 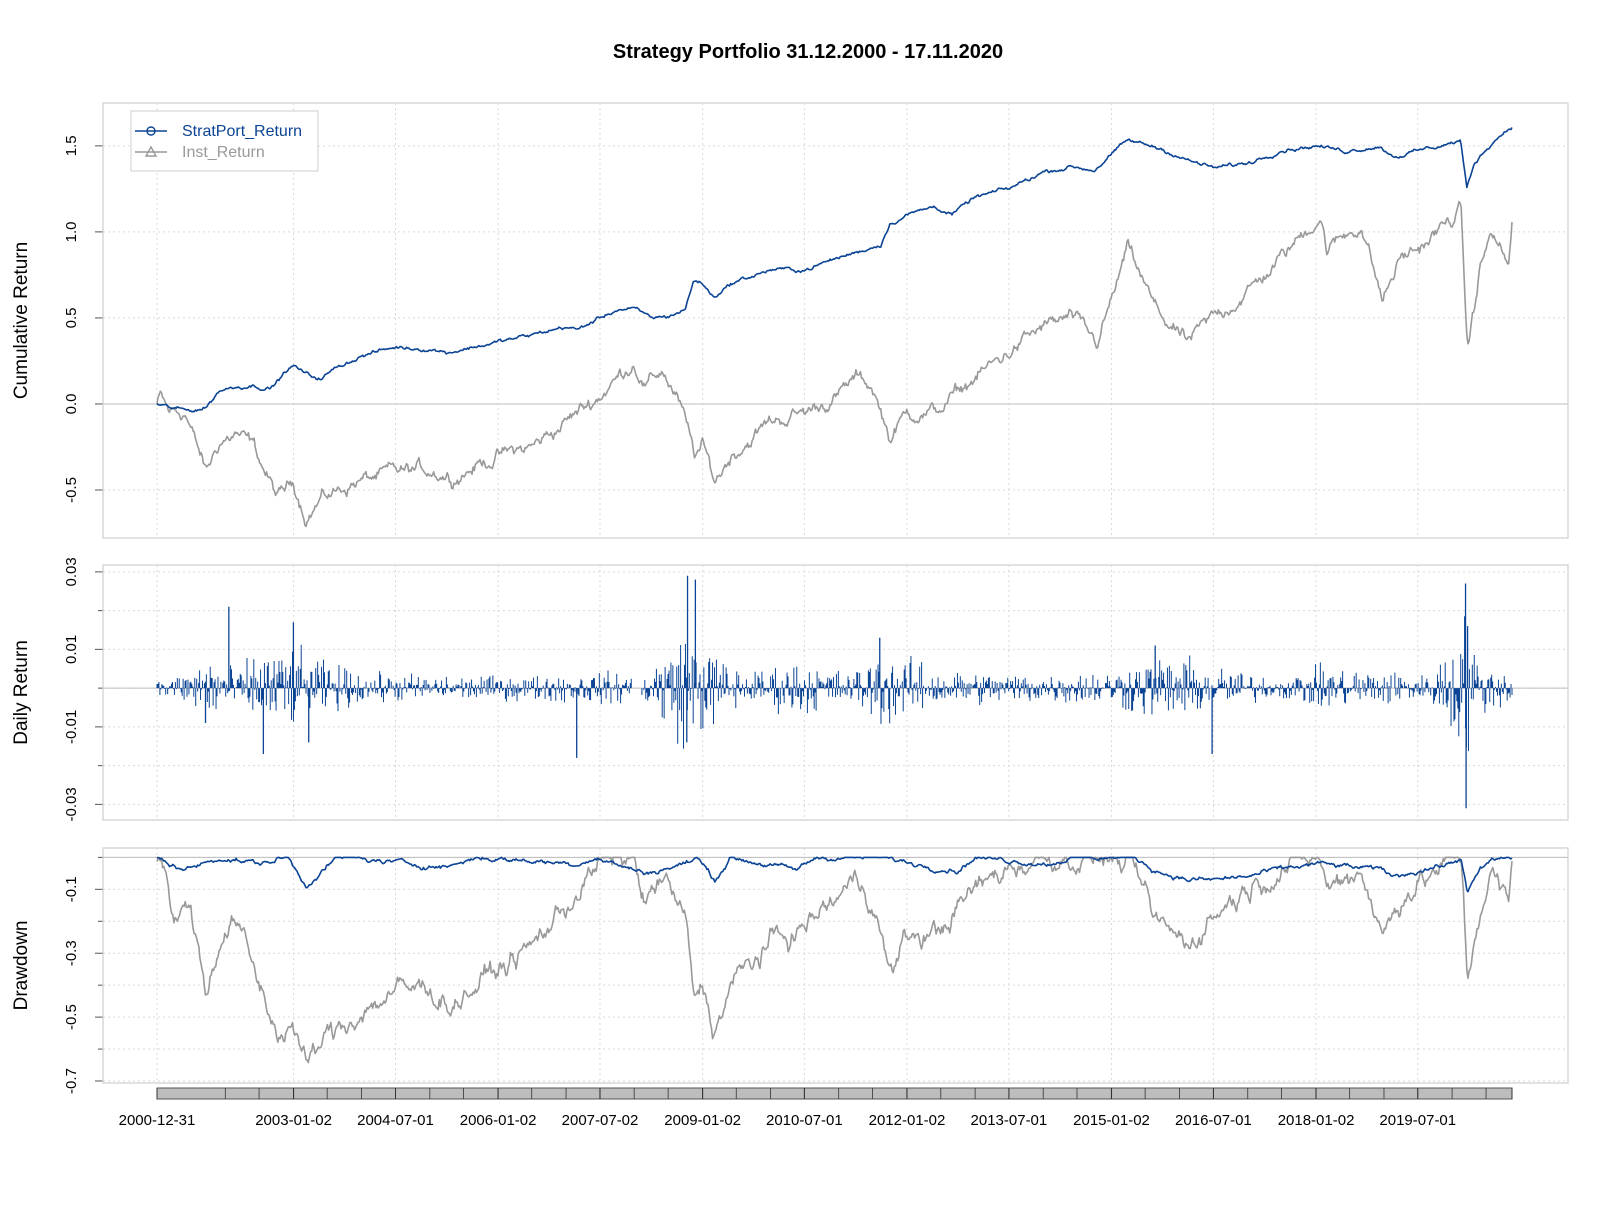 I want to click on y-axis-label: Cumulative Return, so click(x=21, y=320).